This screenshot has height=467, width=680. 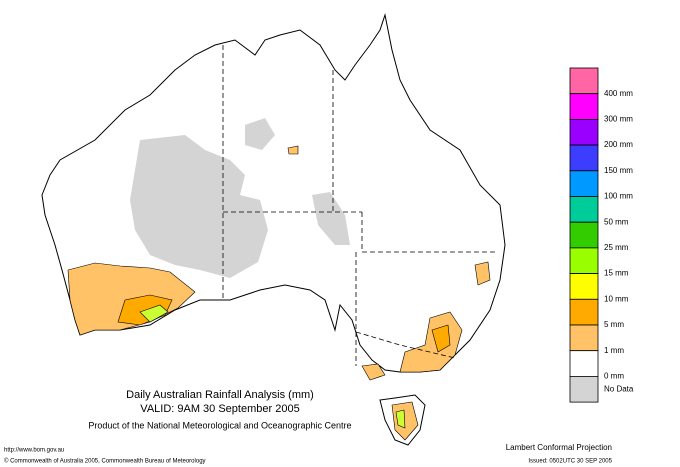 I want to click on projection: Lambert Conformal Projection, so click(x=559, y=447).